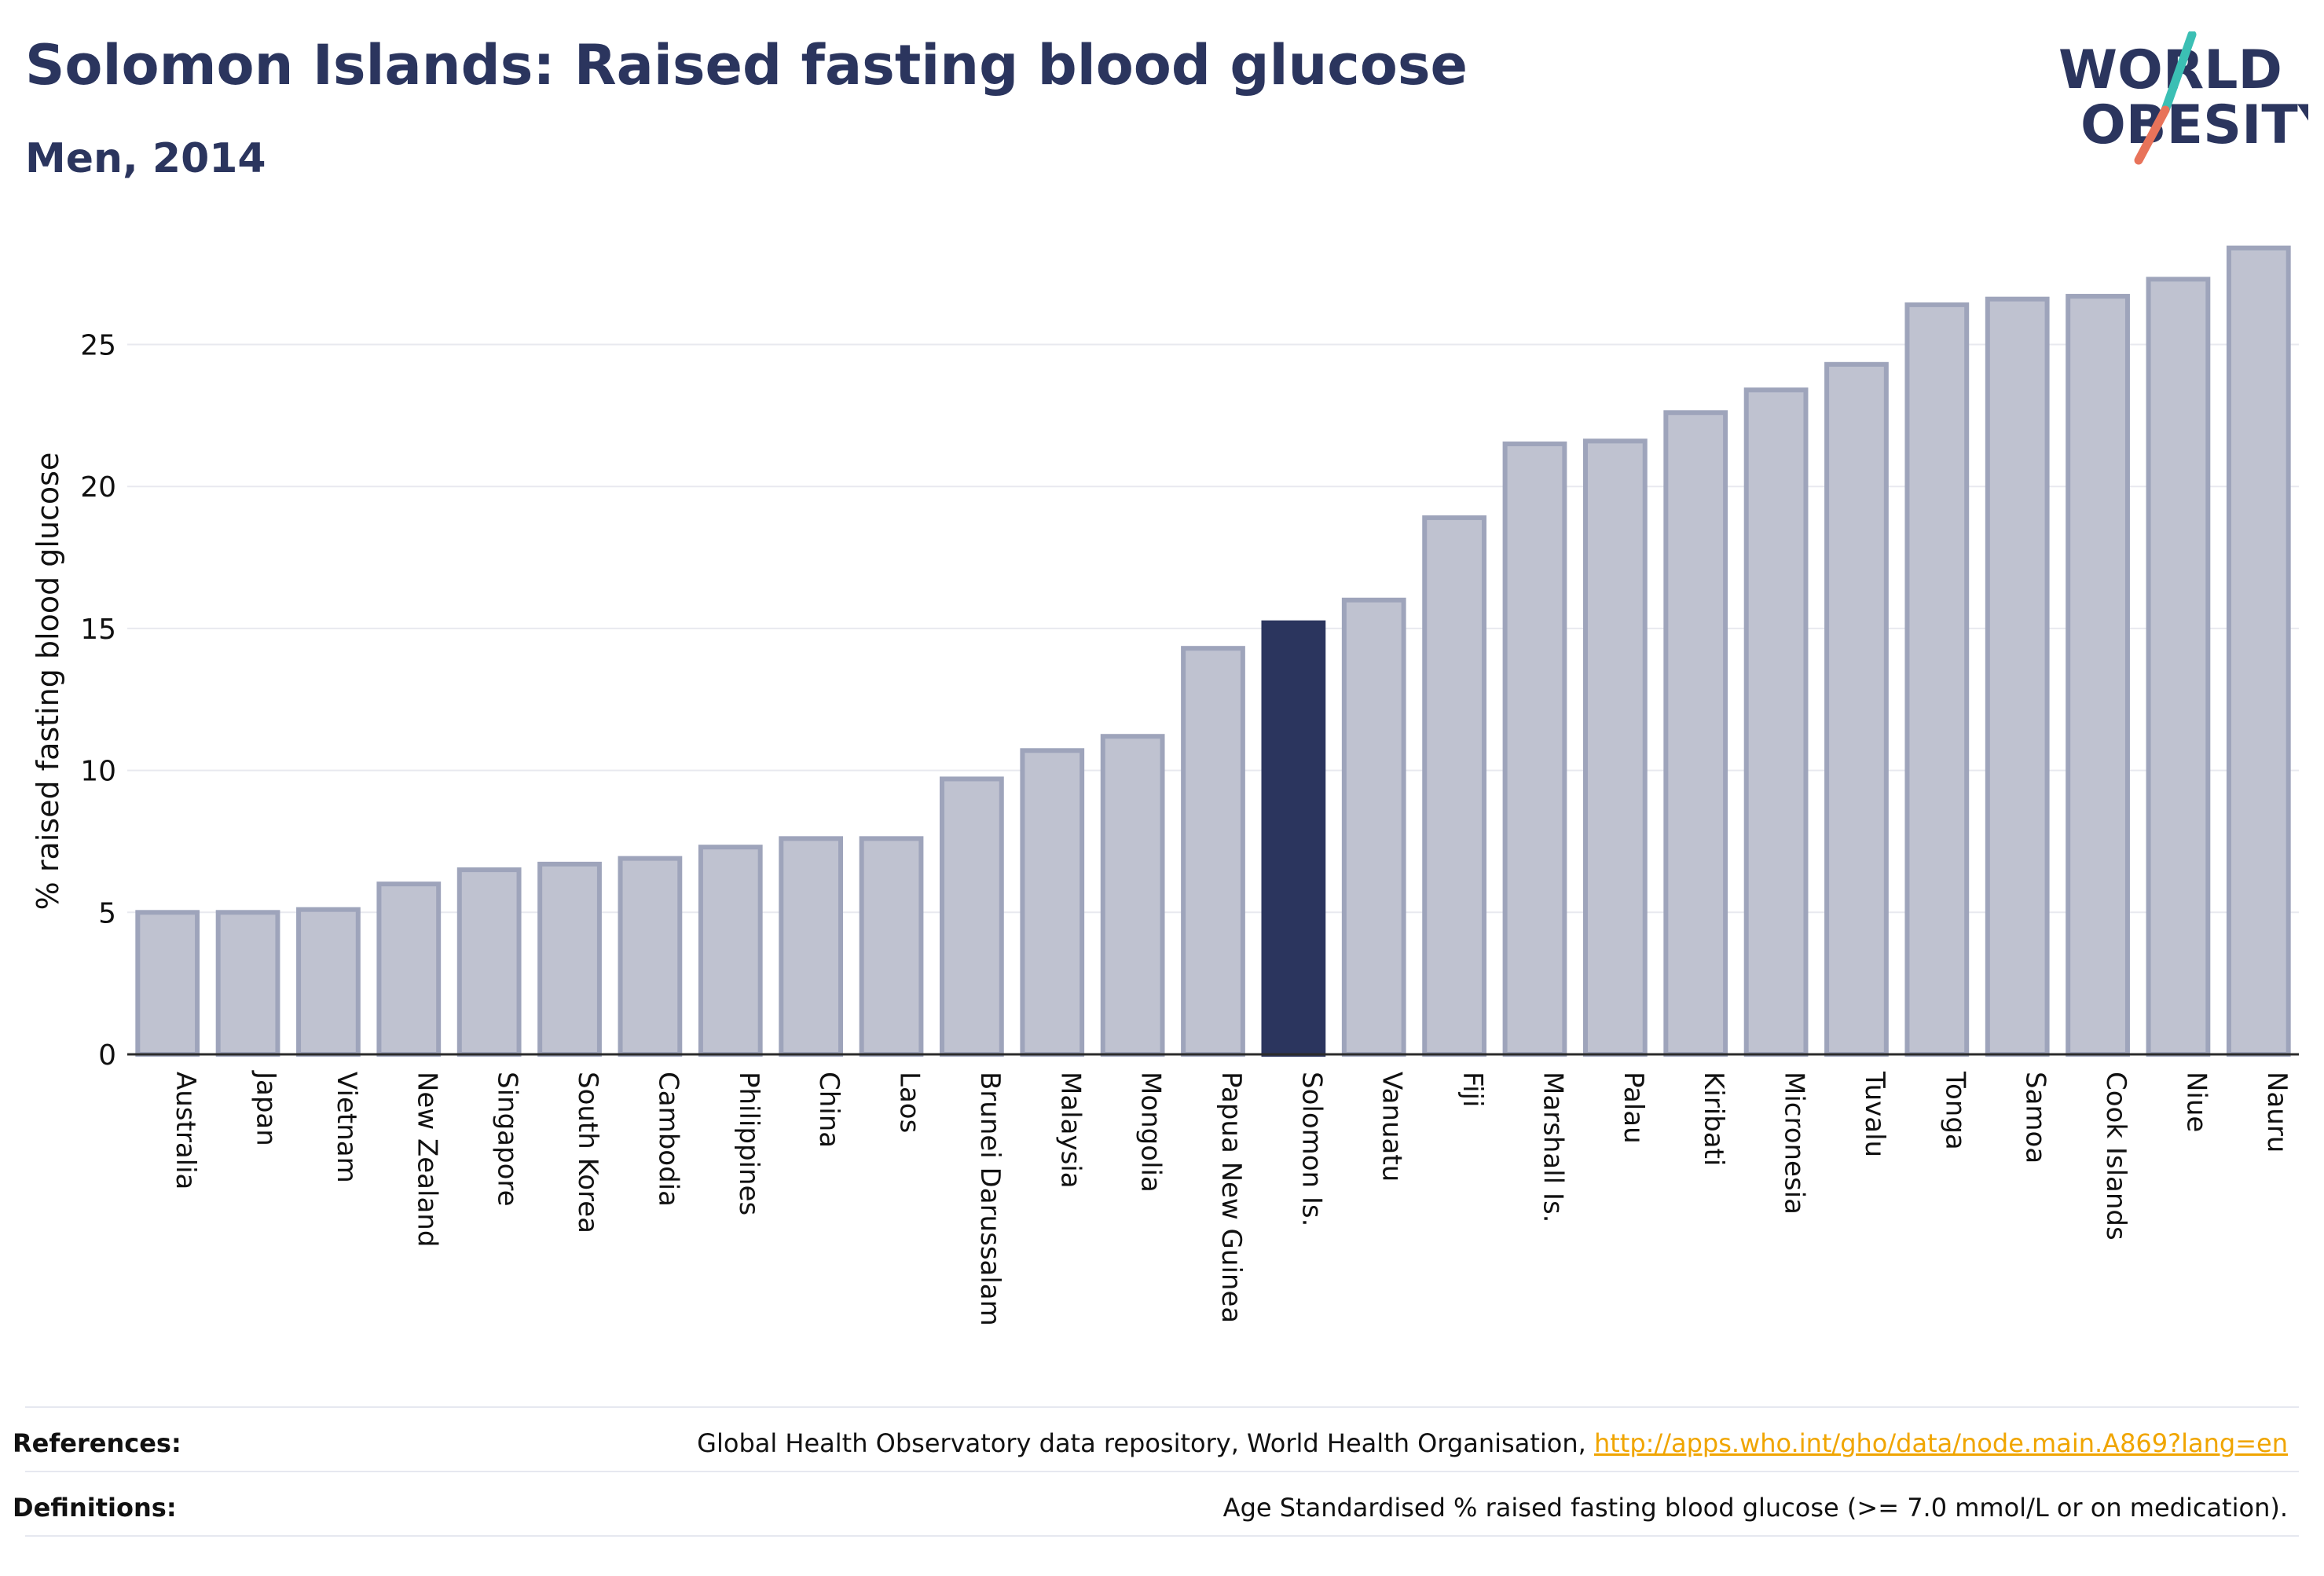  What do you see at coordinates (2194, 125) in the screenshot?
I see `logo-line-obesity: OBESITY` at bounding box center [2194, 125].